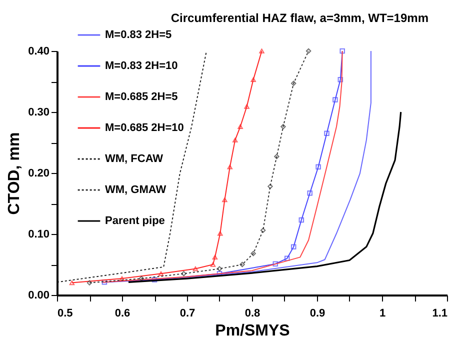 The width and height of the screenshot is (474, 343). I want to click on x-tick-label: 0.9, so click(318, 314).